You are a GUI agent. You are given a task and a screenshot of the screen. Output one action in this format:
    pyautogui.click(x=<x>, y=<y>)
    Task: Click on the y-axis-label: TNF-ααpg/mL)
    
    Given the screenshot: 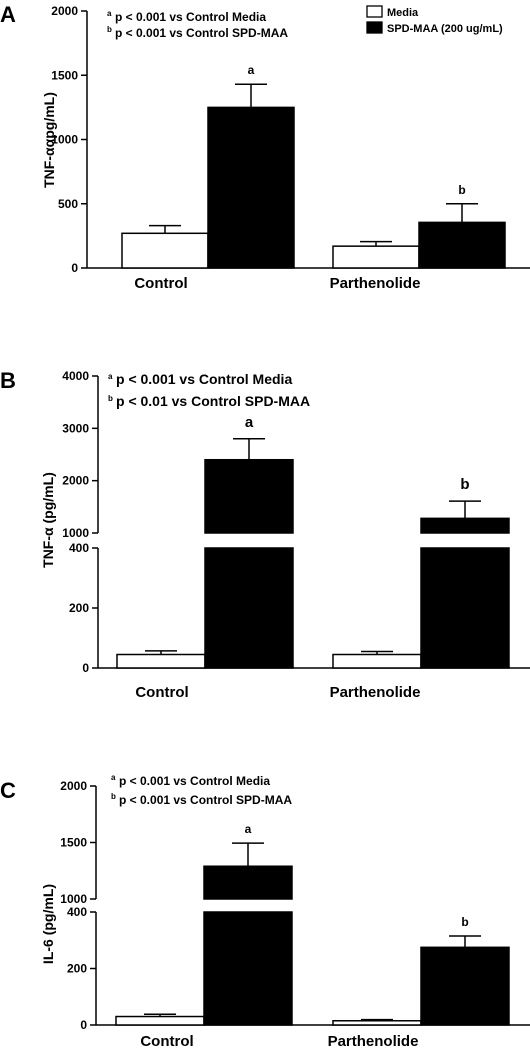 What is the action you would take?
    pyautogui.click(x=49, y=140)
    